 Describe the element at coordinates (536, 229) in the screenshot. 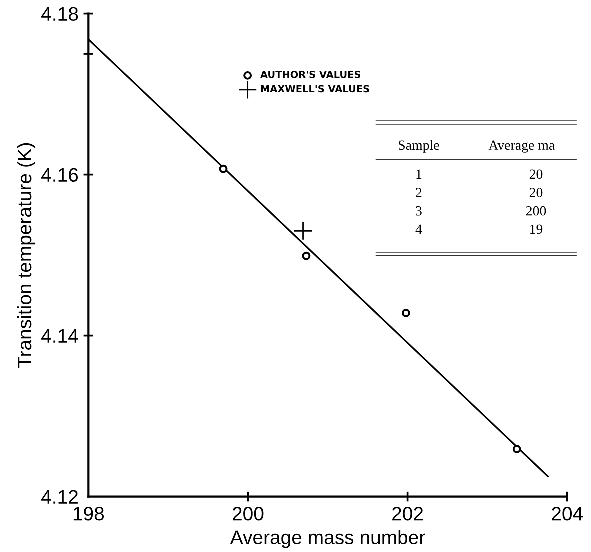

I see `annotation: 19` at that location.